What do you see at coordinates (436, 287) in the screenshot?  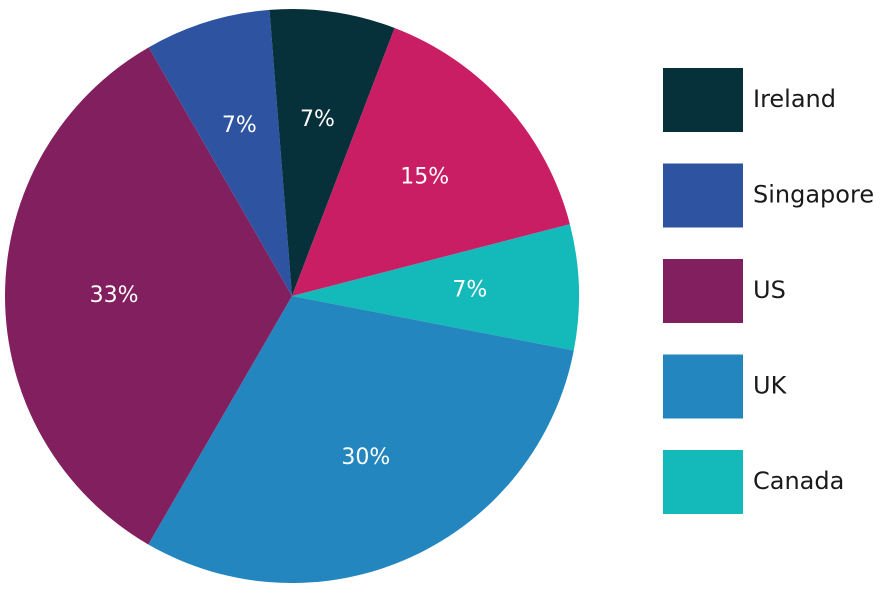 I see `pie-slice-canada` at bounding box center [436, 287].